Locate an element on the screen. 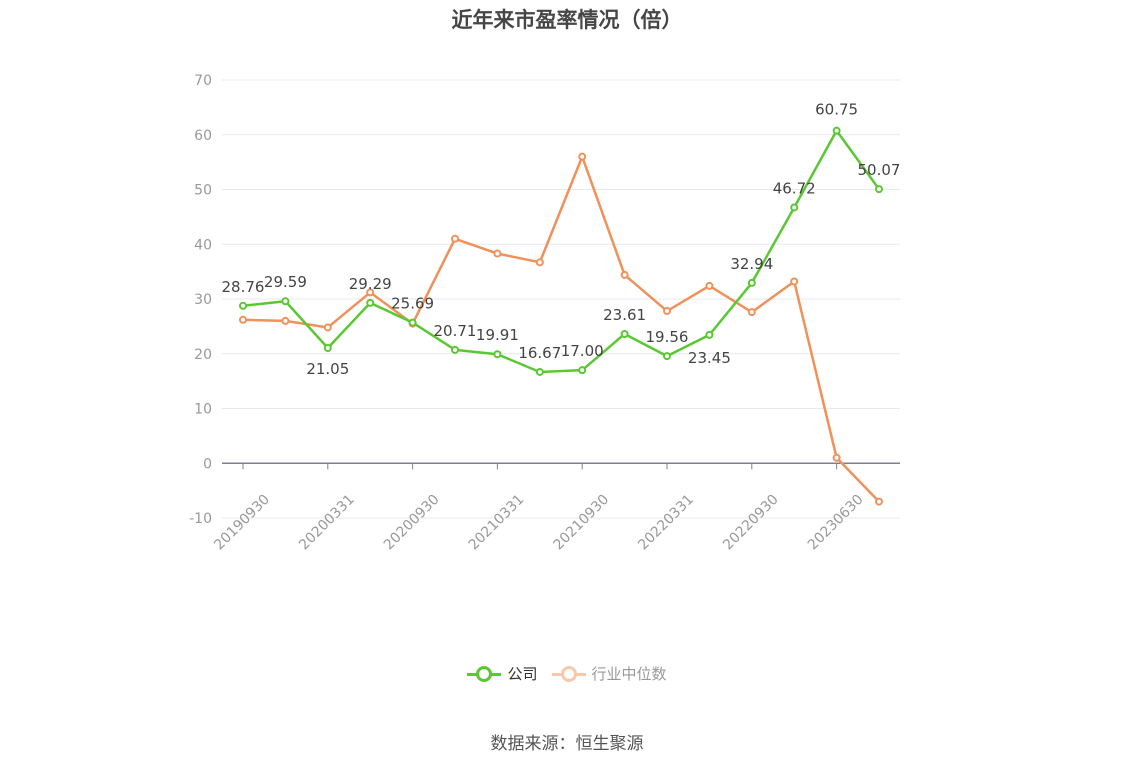 The height and width of the screenshot is (766, 1134). data-label: 29.59 is located at coordinates (285, 282).